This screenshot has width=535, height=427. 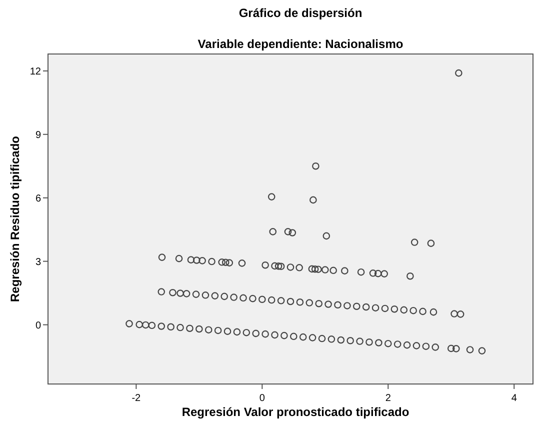 What do you see at coordinates (38, 326) in the screenshot?
I see `y-tick-label: 0` at bounding box center [38, 326].